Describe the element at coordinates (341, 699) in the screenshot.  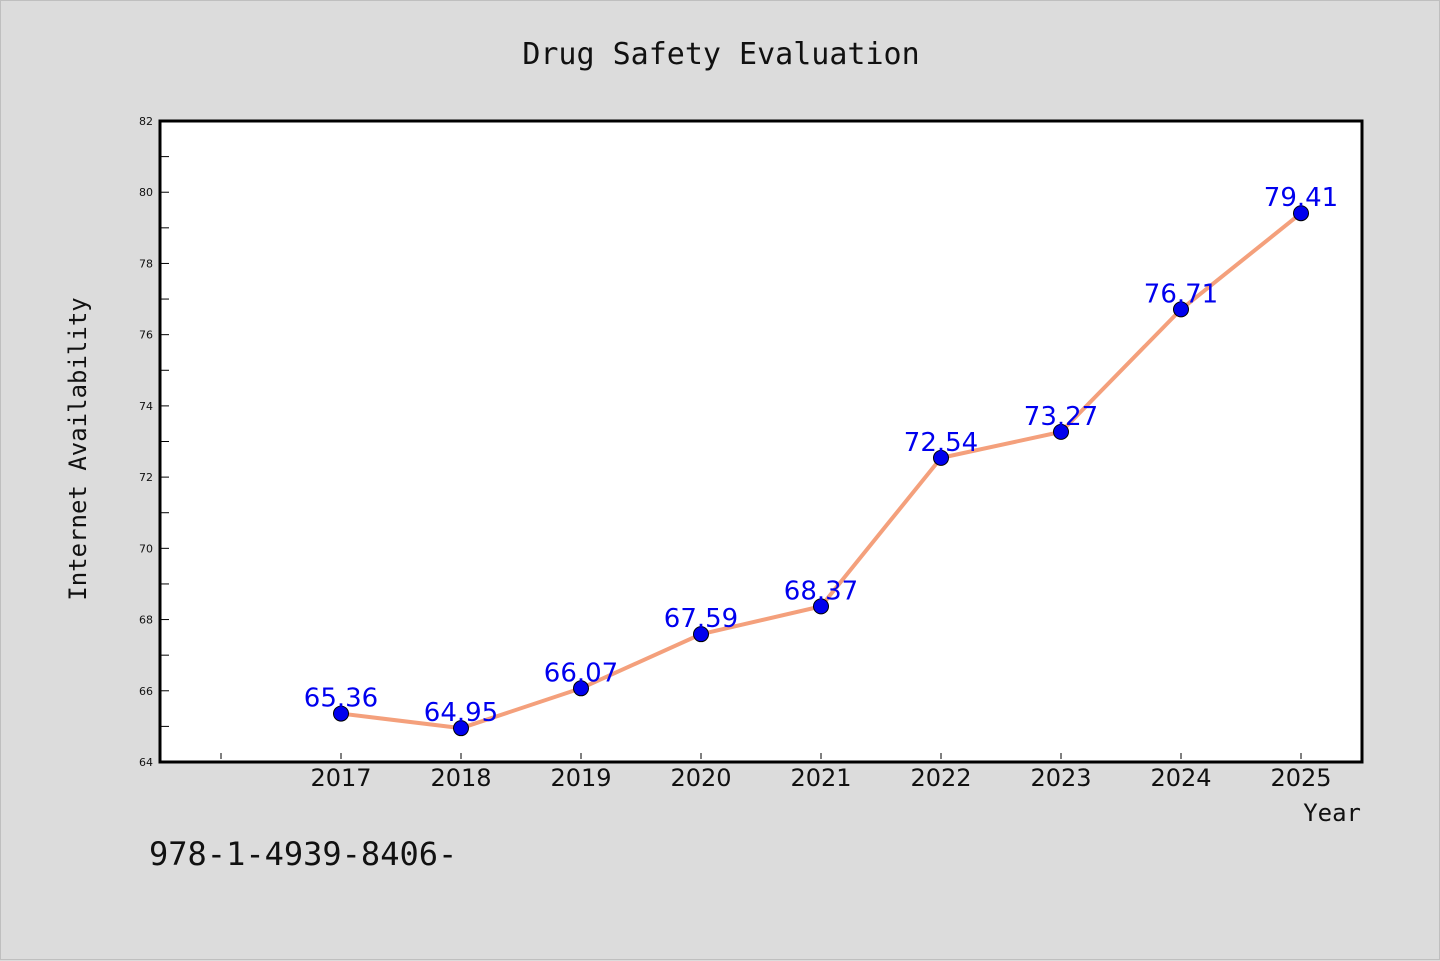
I see `data-label: 65.36` at that location.